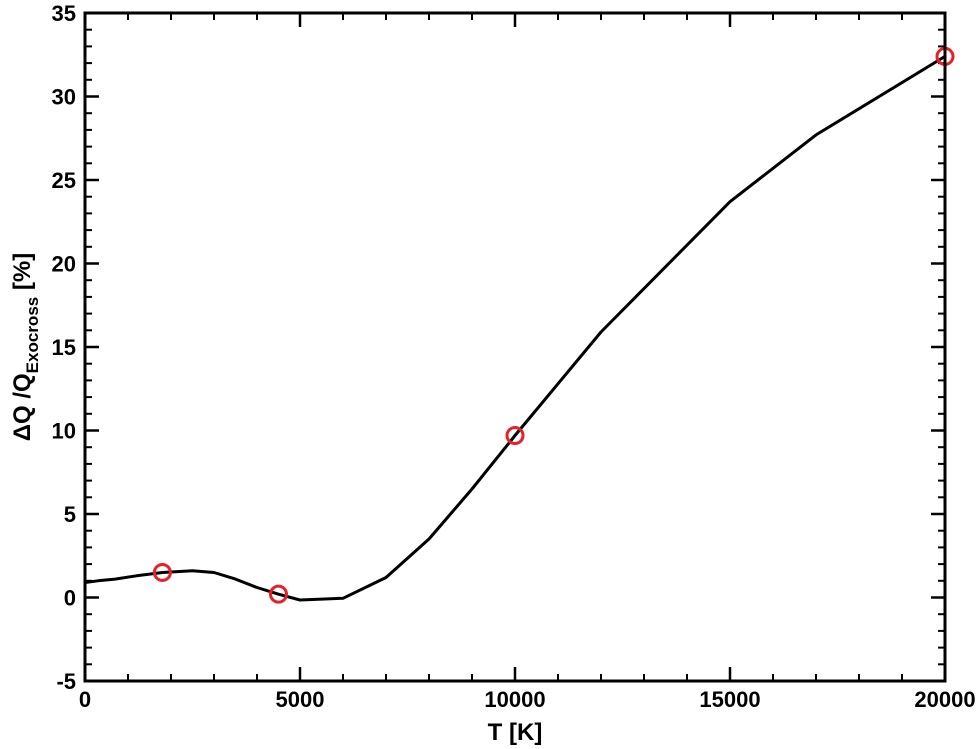  I want to click on y-tick-label: 10, so click(64, 431).